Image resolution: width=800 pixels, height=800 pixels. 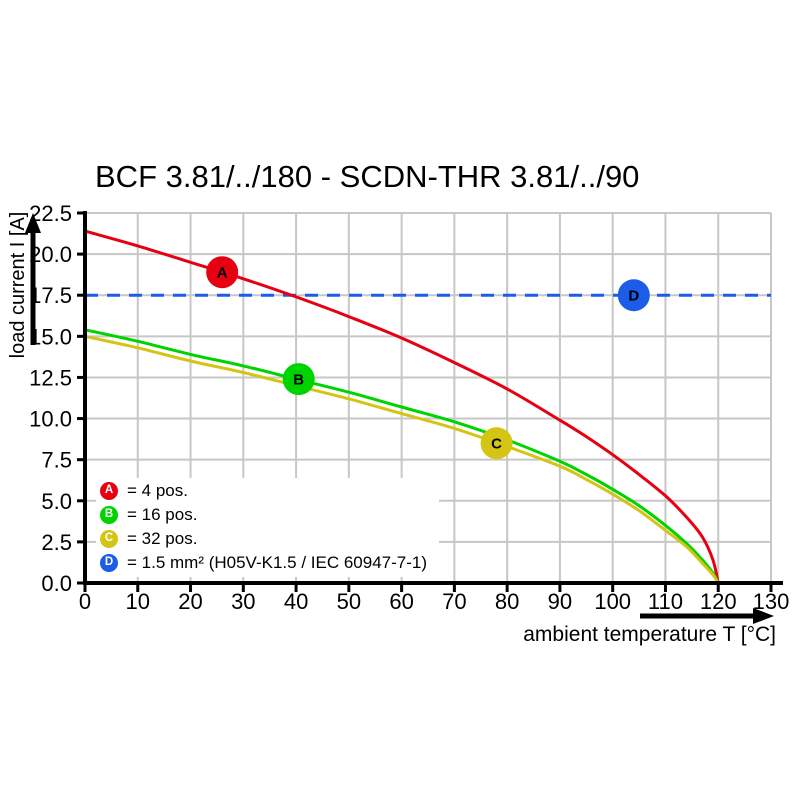 I want to click on legend-marker-b-icon: B, so click(x=109, y=514).